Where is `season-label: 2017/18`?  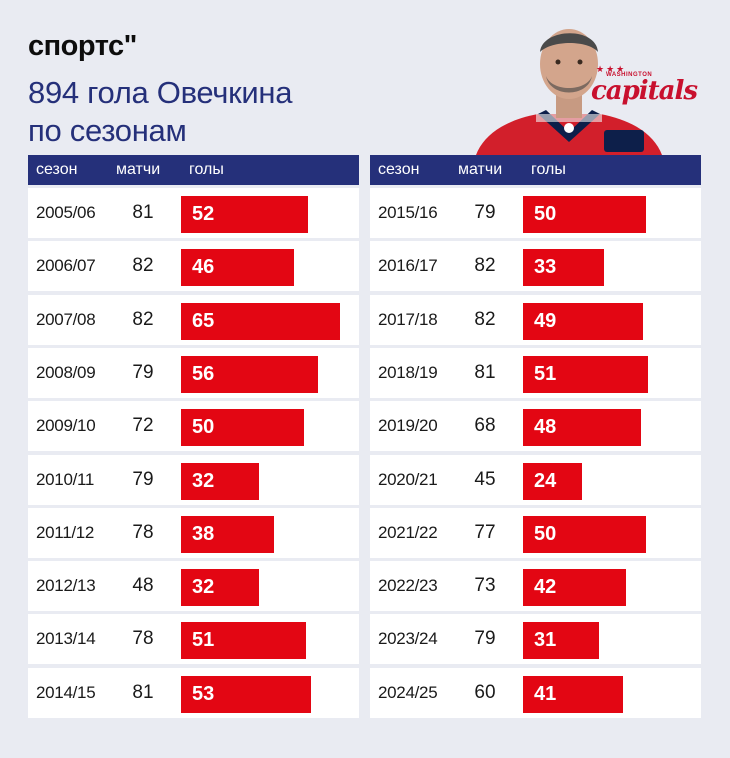 season-label: 2017/18 is located at coordinates (408, 319).